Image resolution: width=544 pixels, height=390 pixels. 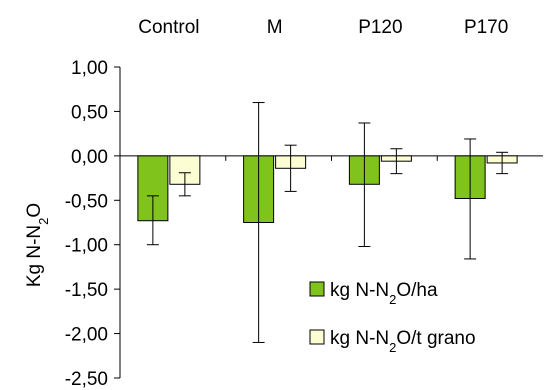 What do you see at coordinates (86, 246) in the screenshot?
I see `y-tick-label: -1,00` at bounding box center [86, 246].